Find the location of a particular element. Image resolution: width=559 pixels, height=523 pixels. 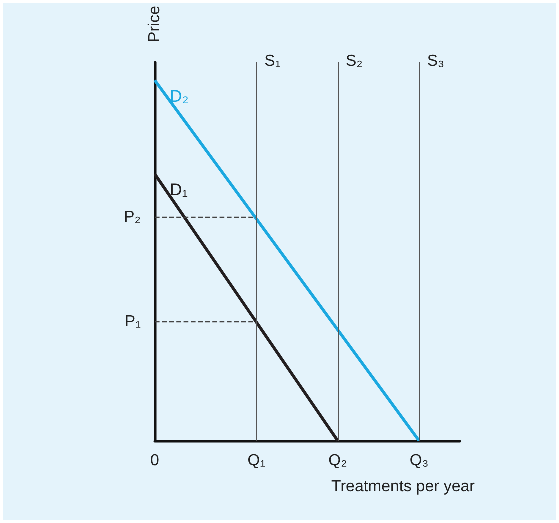

series-label: P₂ is located at coordinates (132, 217).